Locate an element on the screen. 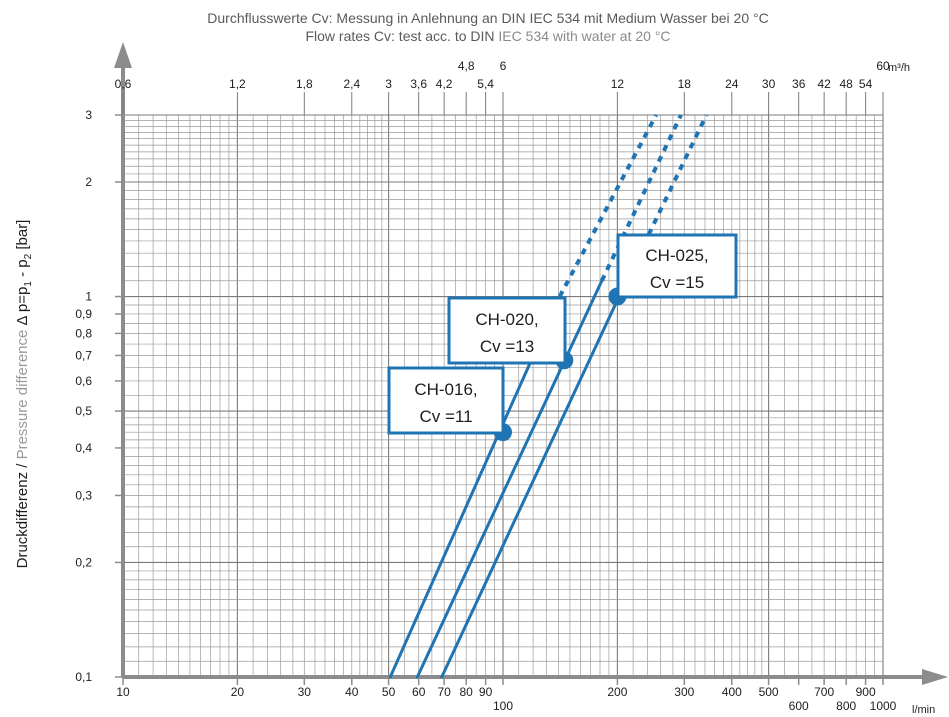 The height and width of the screenshot is (717, 949). x-axis-unit: l/min is located at coordinates (923, 710).